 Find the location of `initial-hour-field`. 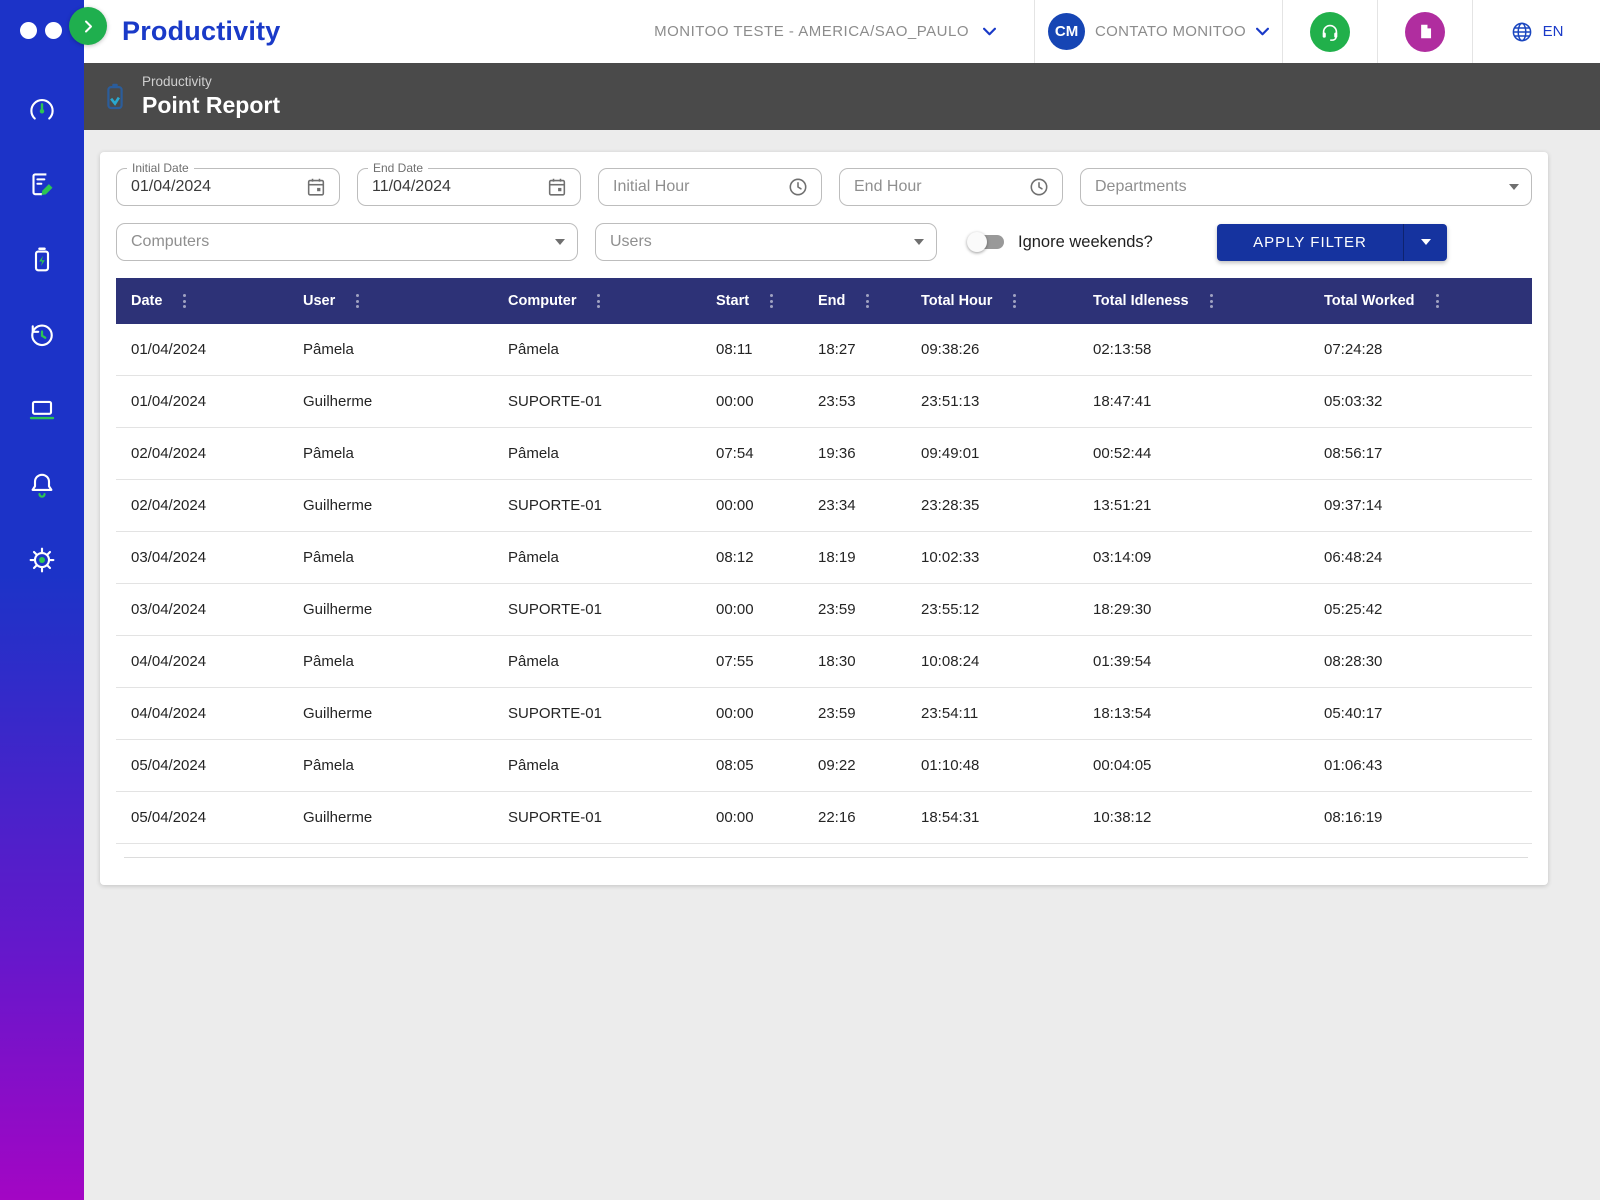

initial-hour-field is located at coordinates (710, 187).